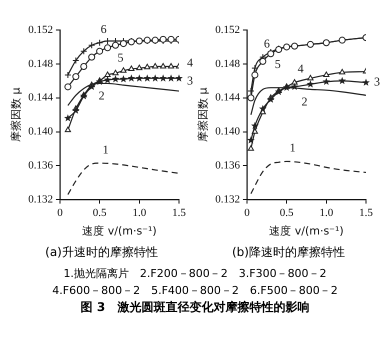 This screenshot has height=342, width=390. Describe the element at coordinates (195, 274) in the screenshot. I see `text: 1.抛光隔离片 2.F200－800－2 3.F300－800－2` at that location.